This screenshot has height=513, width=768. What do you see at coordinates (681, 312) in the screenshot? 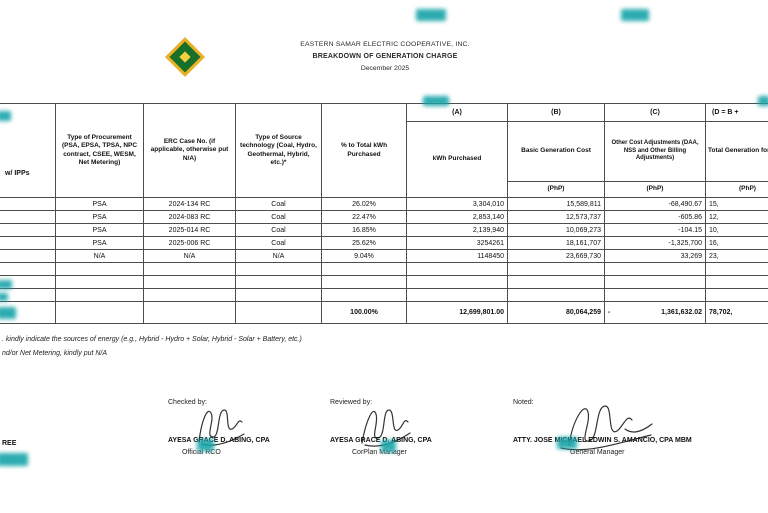
I see `total-other-cost: 1,361,632.02` at bounding box center [681, 312].